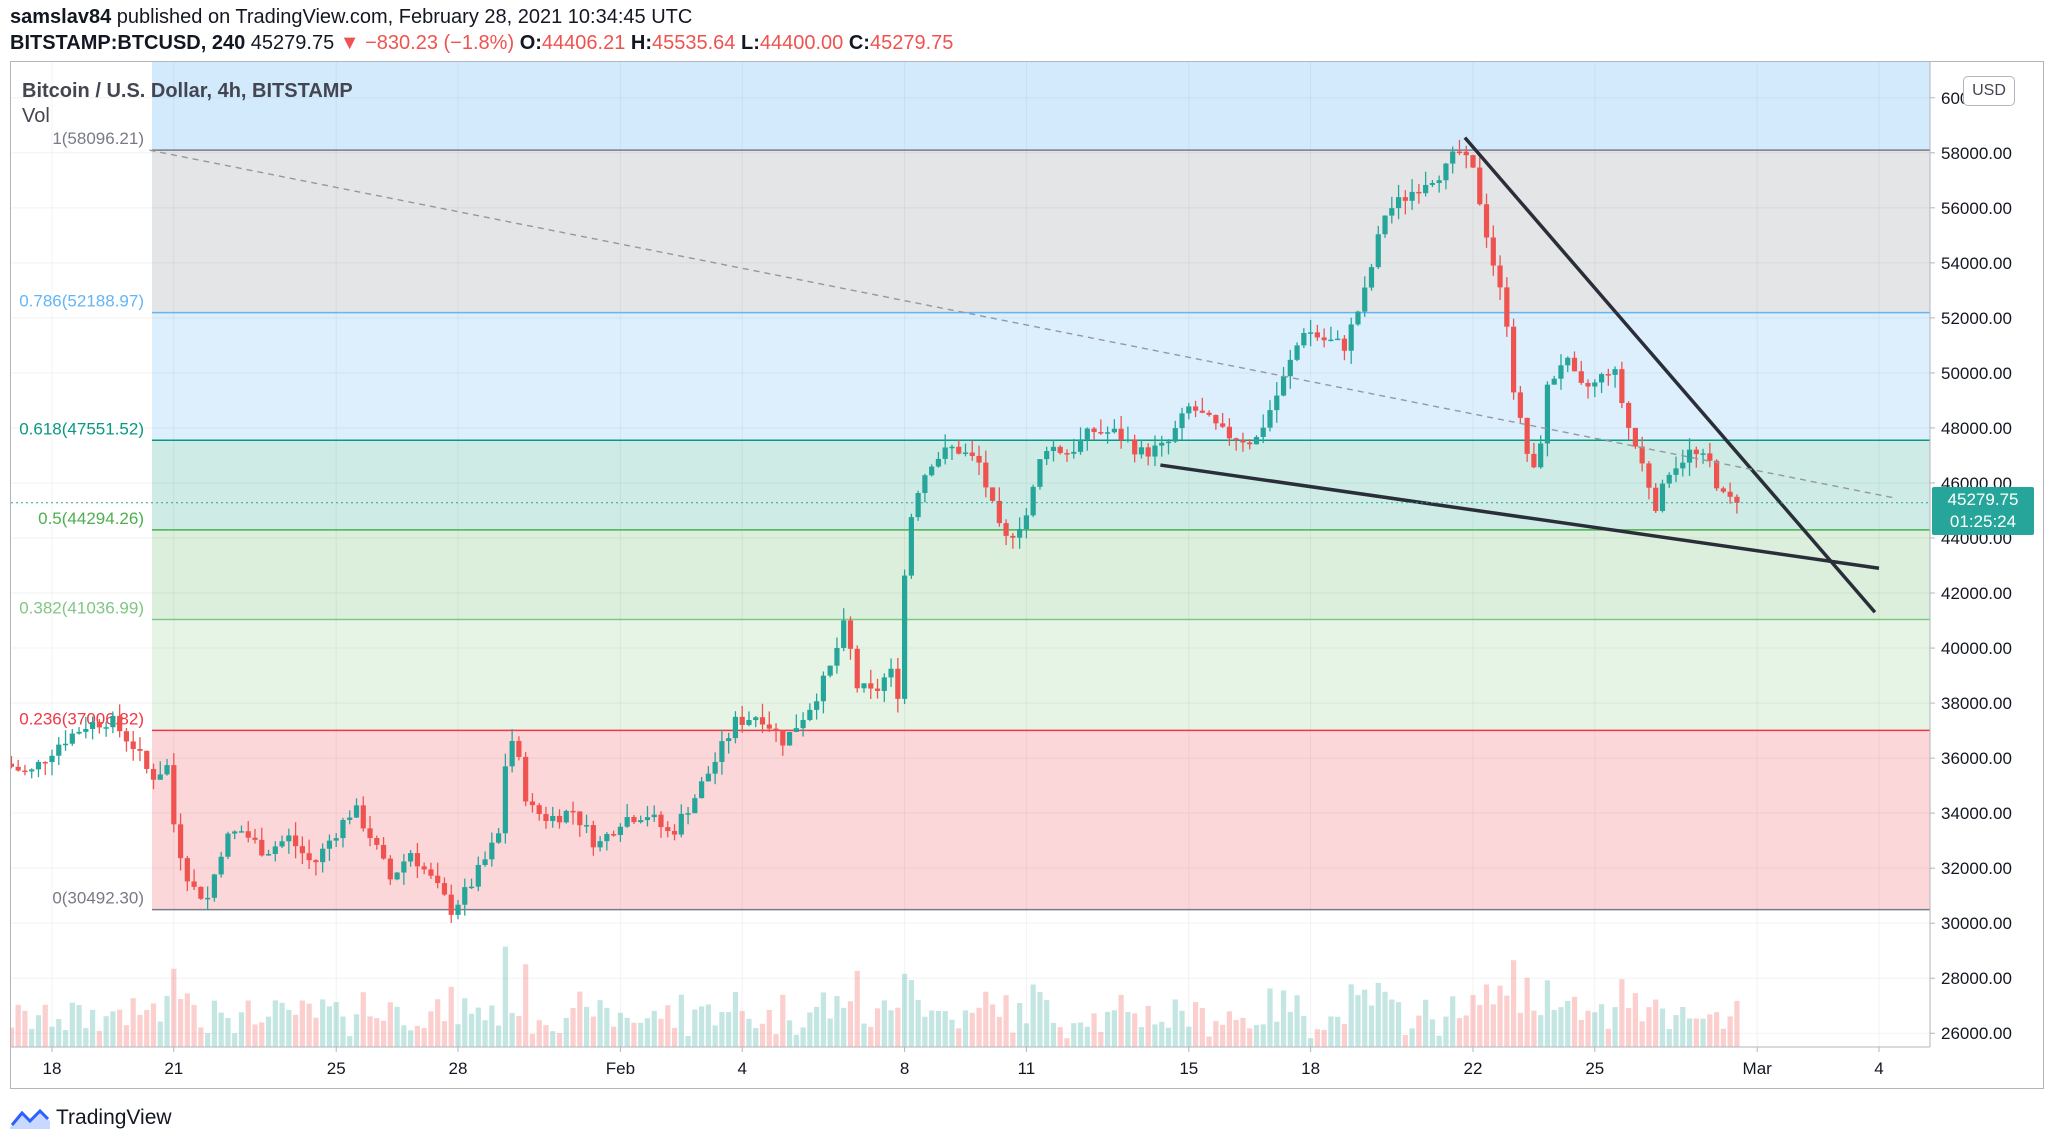  I want to click on currency-button: USD, so click(1989, 91).